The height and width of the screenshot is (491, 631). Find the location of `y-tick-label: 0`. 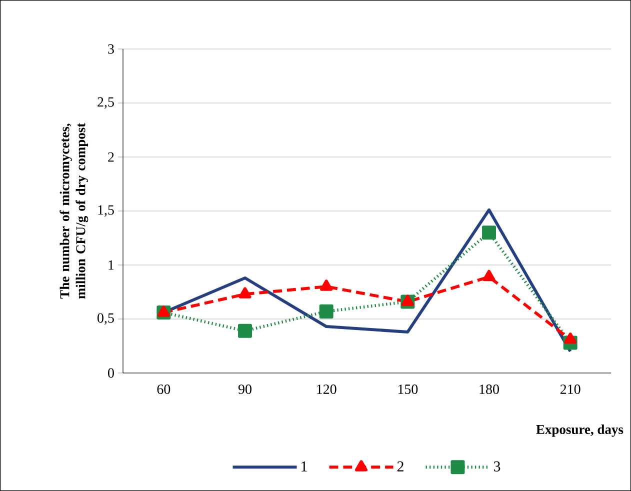

y-tick-label: 0 is located at coordinates (111, 373).